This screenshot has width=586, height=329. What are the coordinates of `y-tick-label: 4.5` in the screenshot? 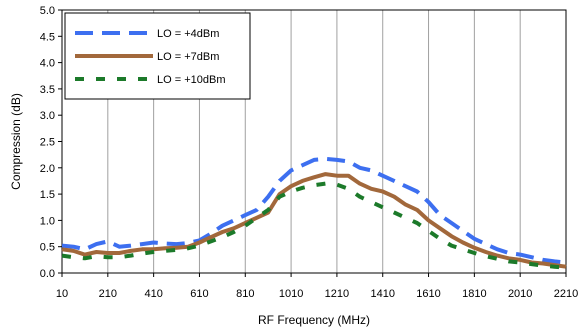 It's located at (47, 37).